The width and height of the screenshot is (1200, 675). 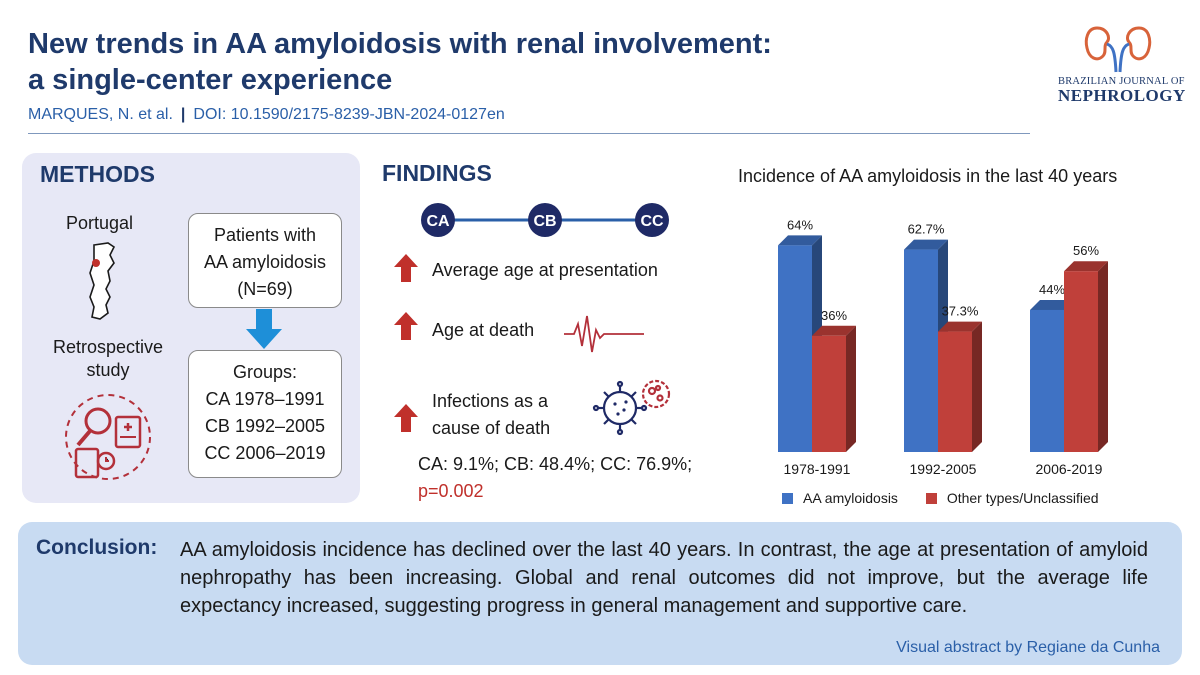 I want to click on data-label: 36%, so click(x=834, y=315).